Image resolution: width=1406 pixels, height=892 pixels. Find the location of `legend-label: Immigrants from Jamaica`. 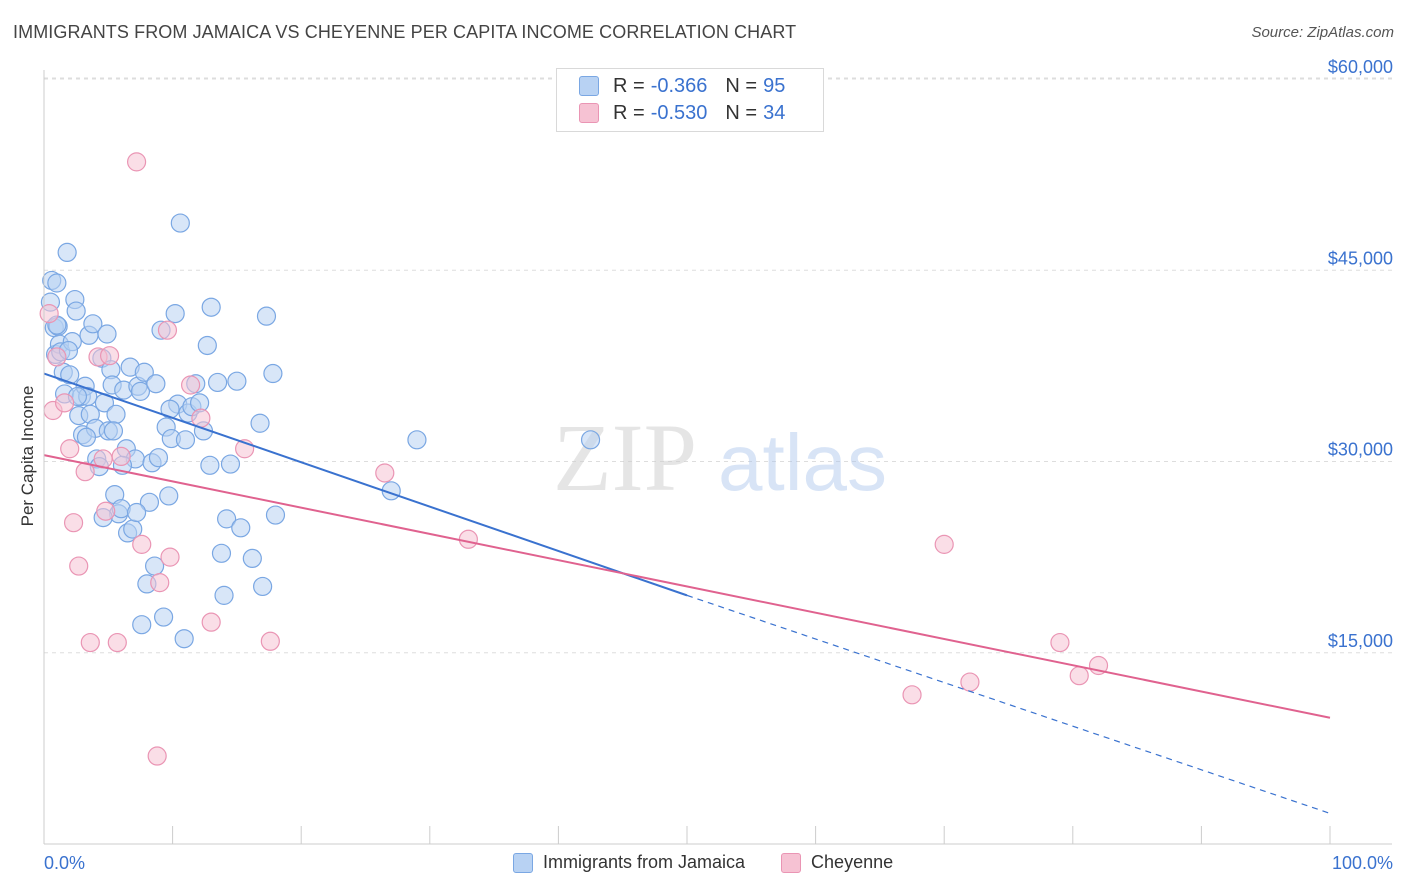

legend-label: Immigrants from Jamaica is located at coordinates (644, 862).